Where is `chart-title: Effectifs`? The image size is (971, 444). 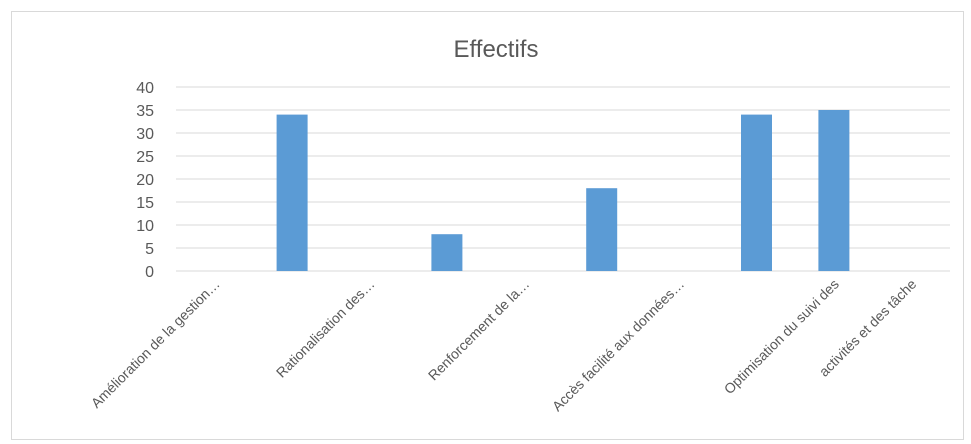
chart-title: Effectifs is located at coordinates (496, 49).